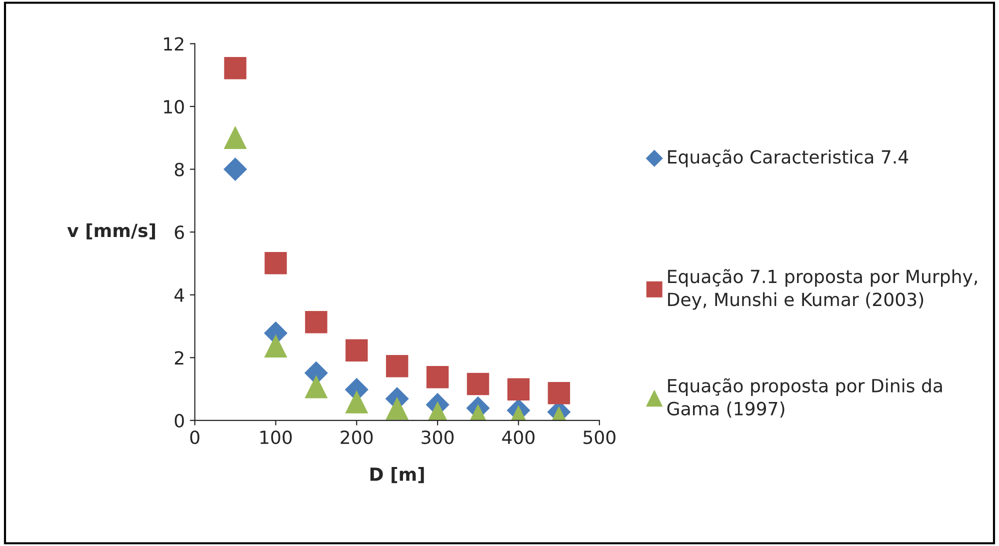 Image resolution: width=999 pixels, height=546 pixels. I want to click on y-tick-label: 4, so click(179, 295).